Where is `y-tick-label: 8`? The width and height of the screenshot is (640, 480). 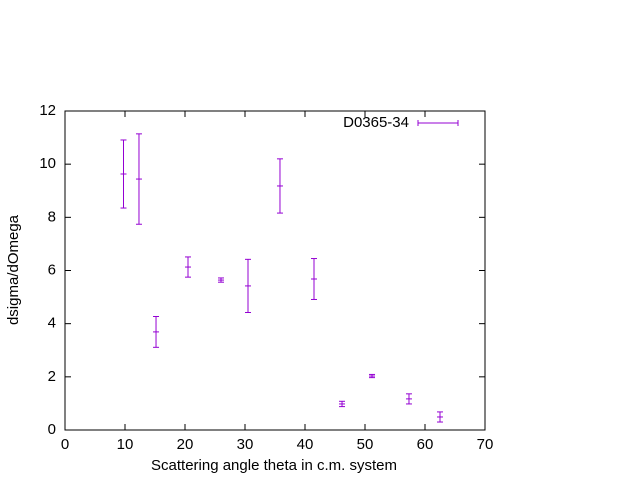 y-tick-label: 8 is located at coordinates (52, 216).